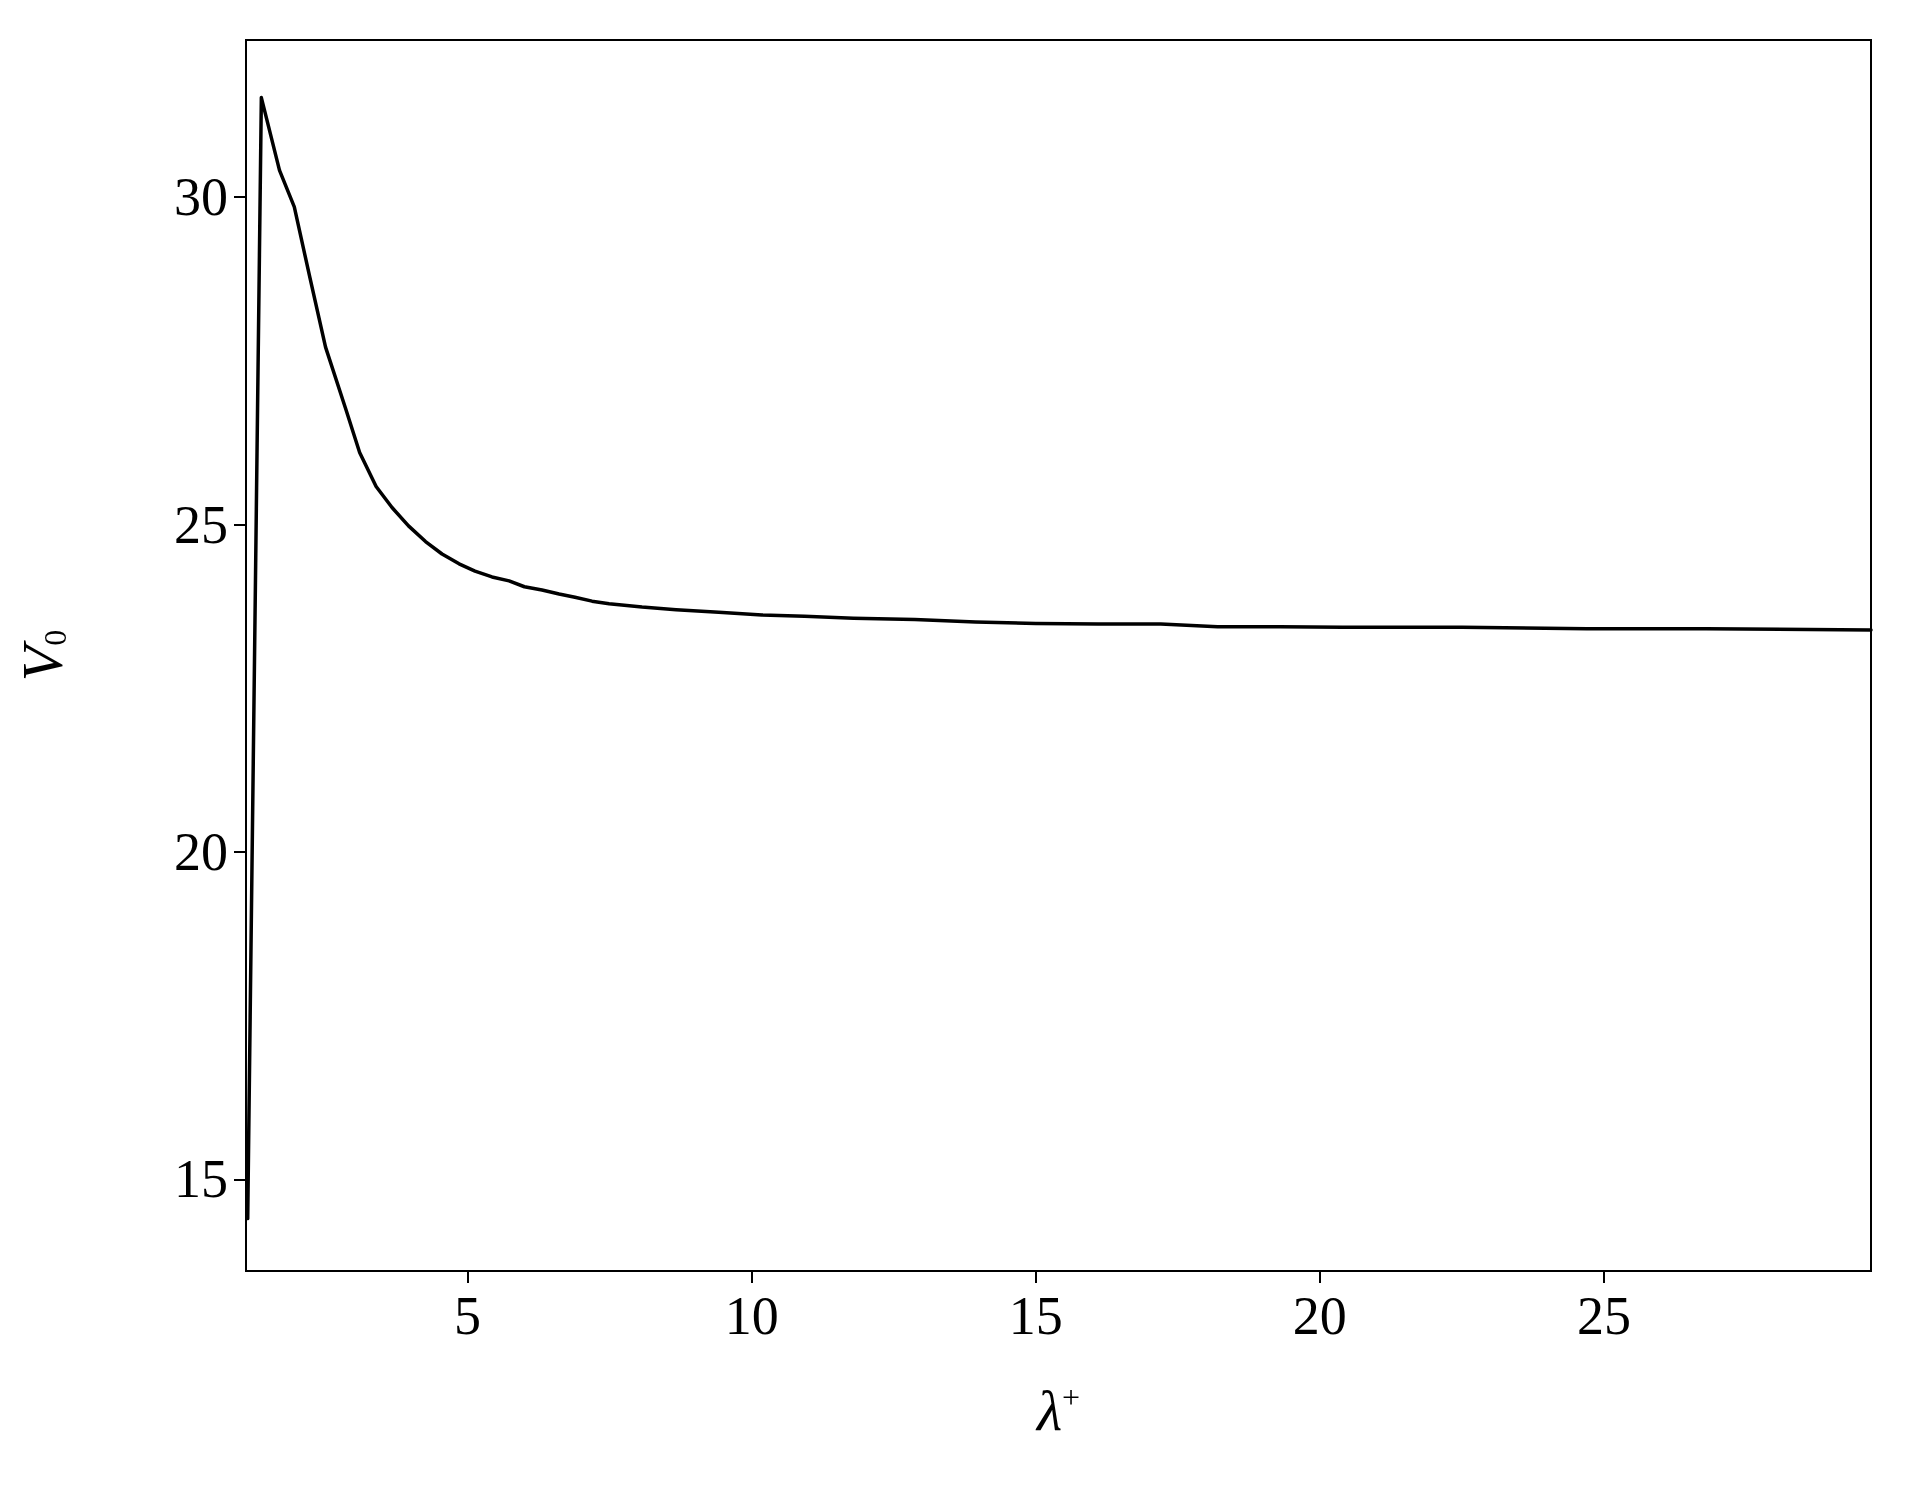  I want to click on y-tick-label: 30, so click(201, 197).